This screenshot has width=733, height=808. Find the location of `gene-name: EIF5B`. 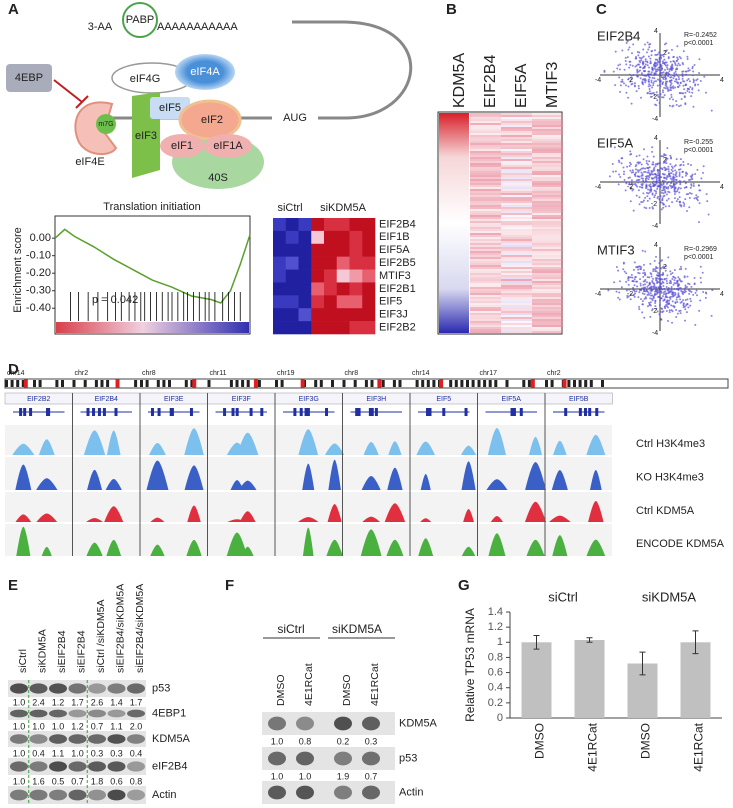

gene-name: EIF5B is located at coordinates (579, 399).